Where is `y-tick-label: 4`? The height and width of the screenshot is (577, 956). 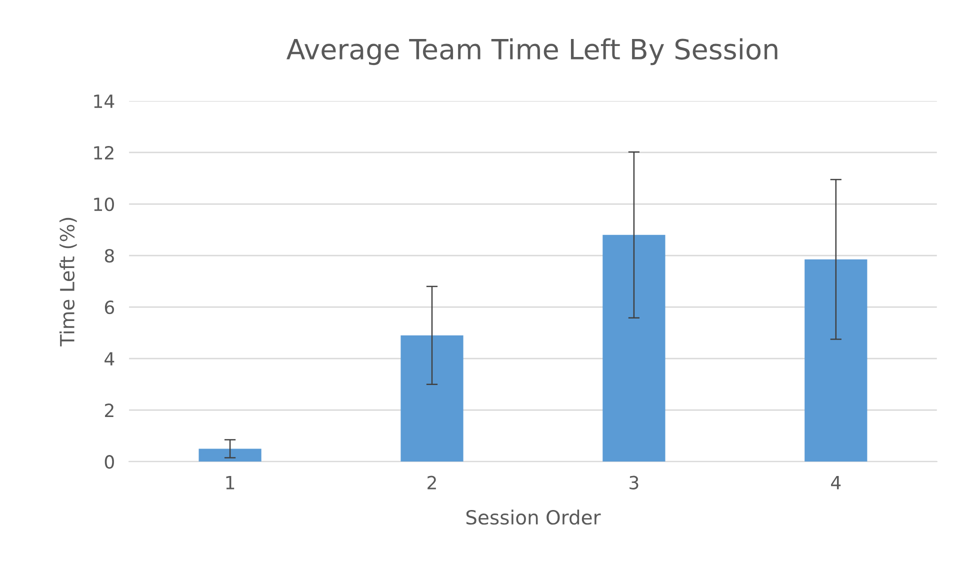
y-tick-label: 4 is located at coordinates (109, 359).